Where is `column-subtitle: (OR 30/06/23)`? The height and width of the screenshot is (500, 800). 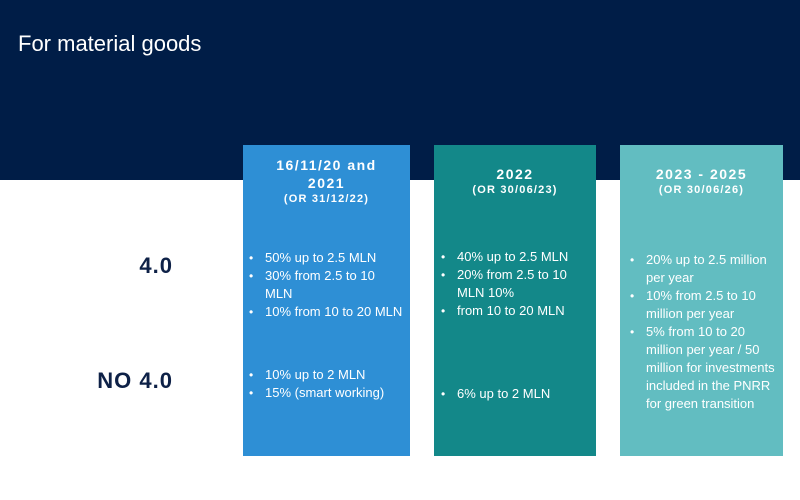
column-subtitle: (OR 30/06/23) is located at coordinates (515, 190).